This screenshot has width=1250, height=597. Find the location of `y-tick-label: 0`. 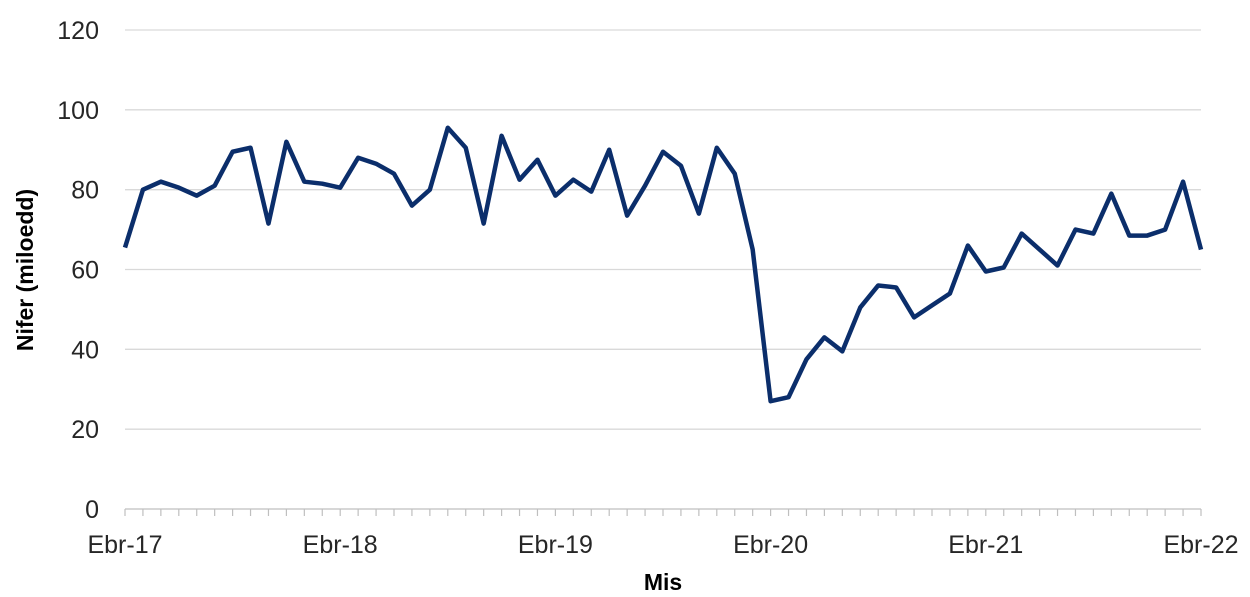

y-tick-label: 0 is located at coordinates (92, 510).